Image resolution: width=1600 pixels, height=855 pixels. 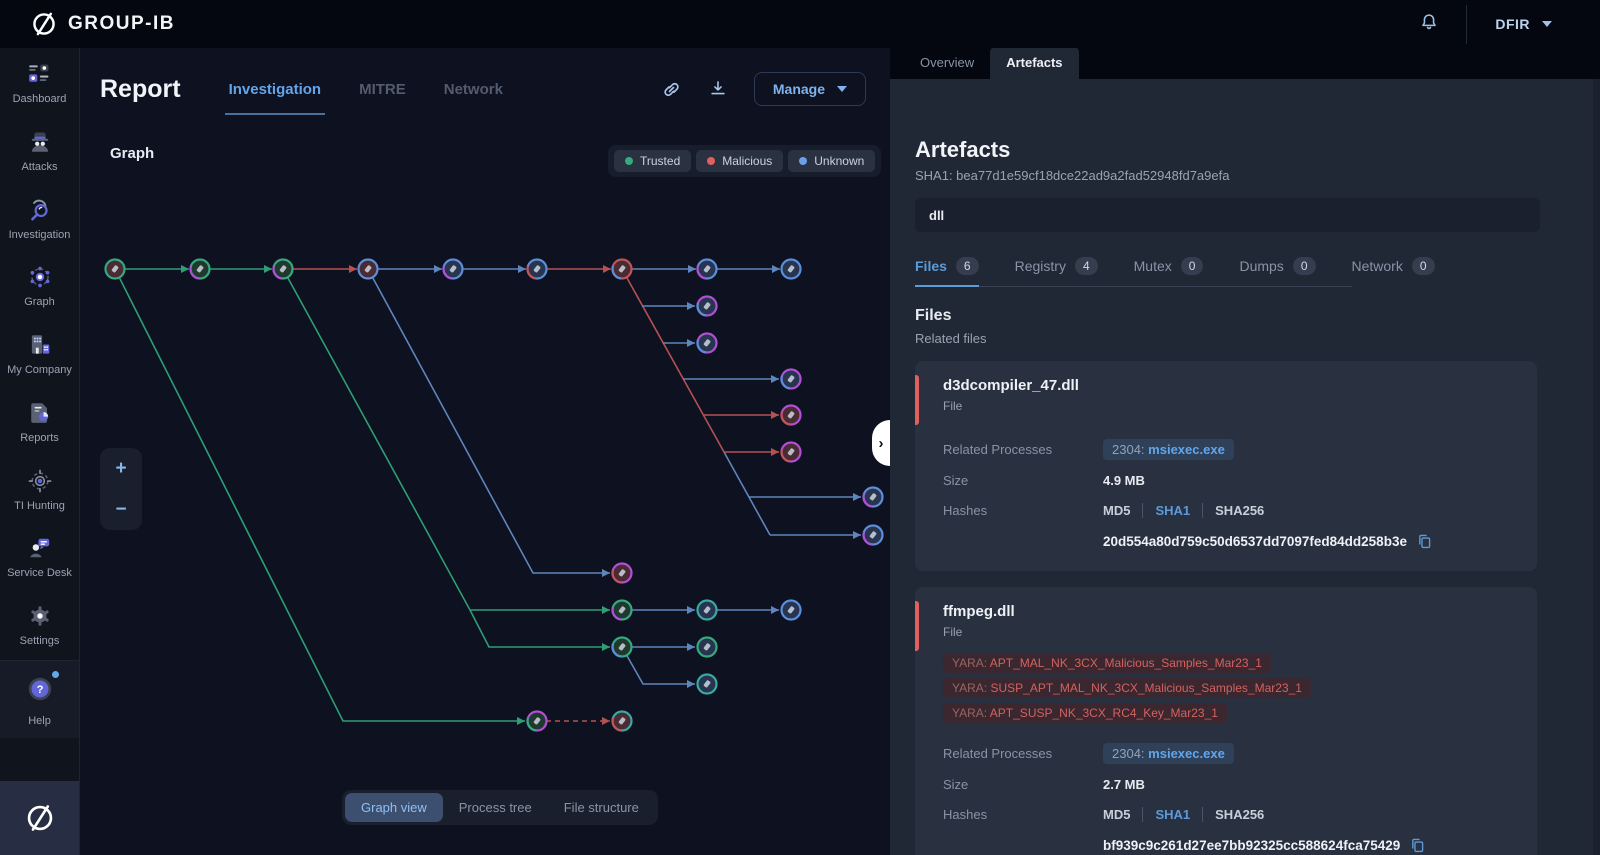 I want to click on sidebar-item-service-desk: Service Desk, so click(x=39, y=556).